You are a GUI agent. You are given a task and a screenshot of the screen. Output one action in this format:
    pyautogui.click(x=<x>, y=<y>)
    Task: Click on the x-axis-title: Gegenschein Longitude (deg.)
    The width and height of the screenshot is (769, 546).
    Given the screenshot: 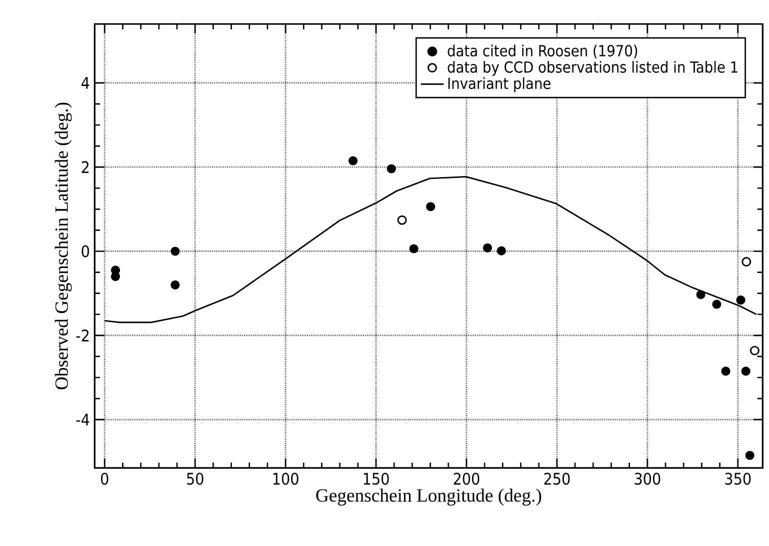 What is the action you would take?
    pyautogui.click(x=429, y=497)
    